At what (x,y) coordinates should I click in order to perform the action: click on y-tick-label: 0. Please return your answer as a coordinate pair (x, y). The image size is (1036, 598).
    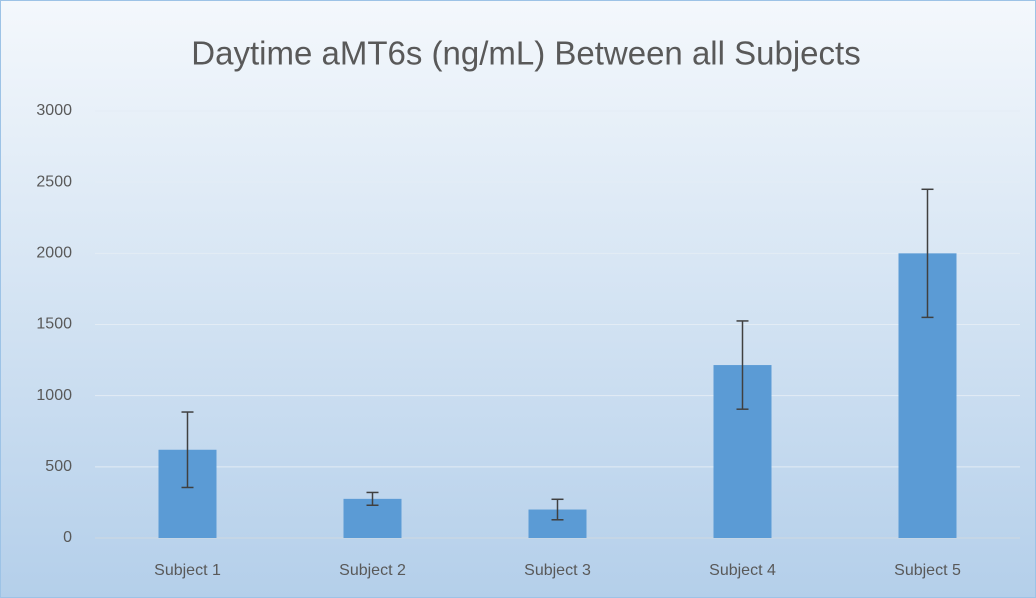
    Looking at the image, I should click on (67, 537).